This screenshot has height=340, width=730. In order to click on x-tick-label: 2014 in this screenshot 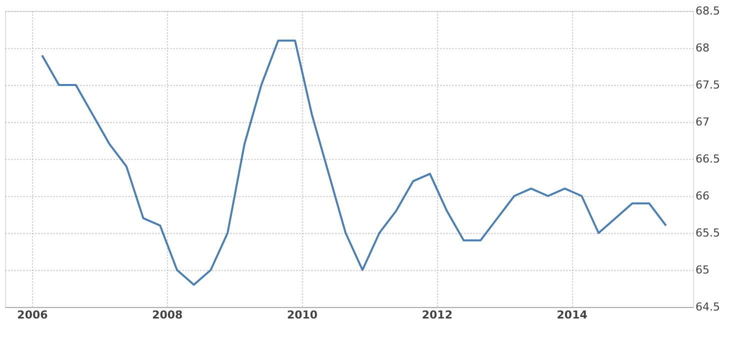, I will do `click(572, 315)`.